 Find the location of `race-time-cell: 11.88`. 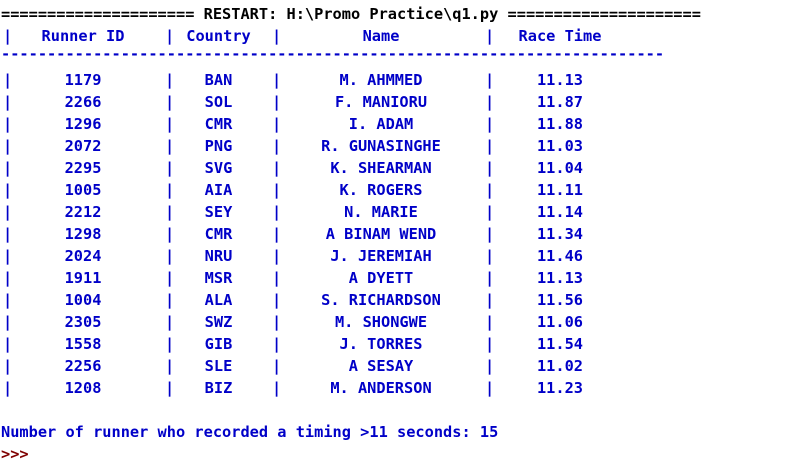

race-time-cell: 11.88 is located at coordinates (560, 124).